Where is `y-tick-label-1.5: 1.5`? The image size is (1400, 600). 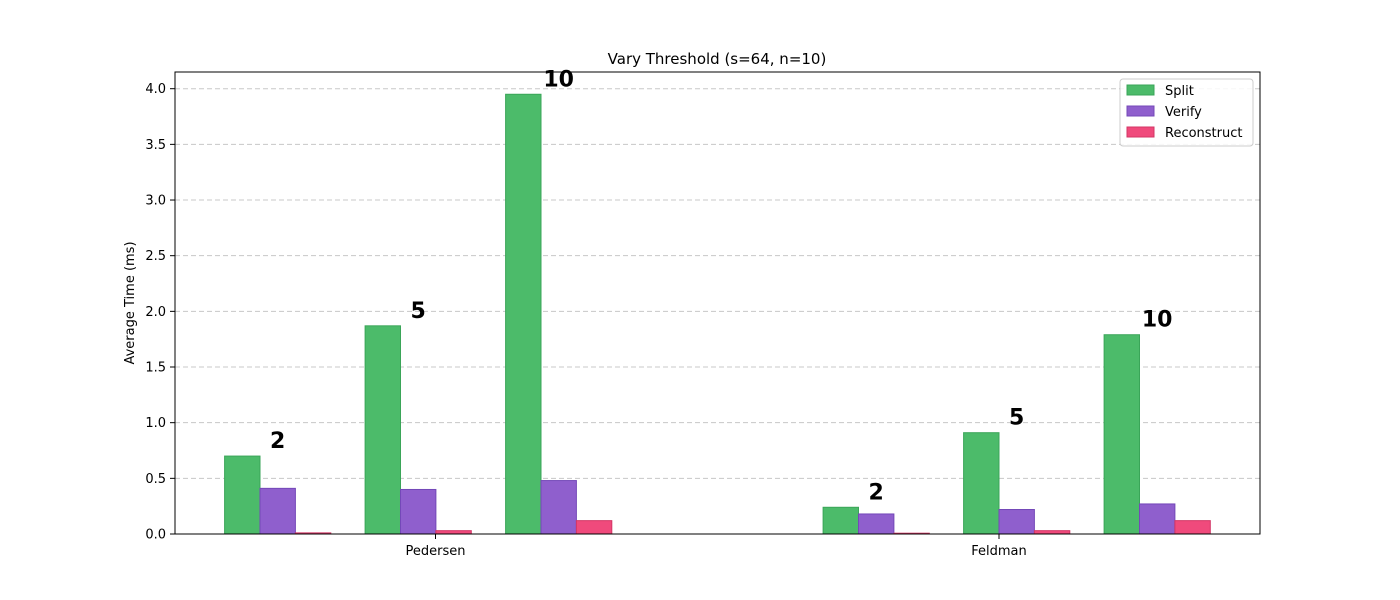 y-tick-label-1.5: 1.5 is located at coordinates (155, 368).